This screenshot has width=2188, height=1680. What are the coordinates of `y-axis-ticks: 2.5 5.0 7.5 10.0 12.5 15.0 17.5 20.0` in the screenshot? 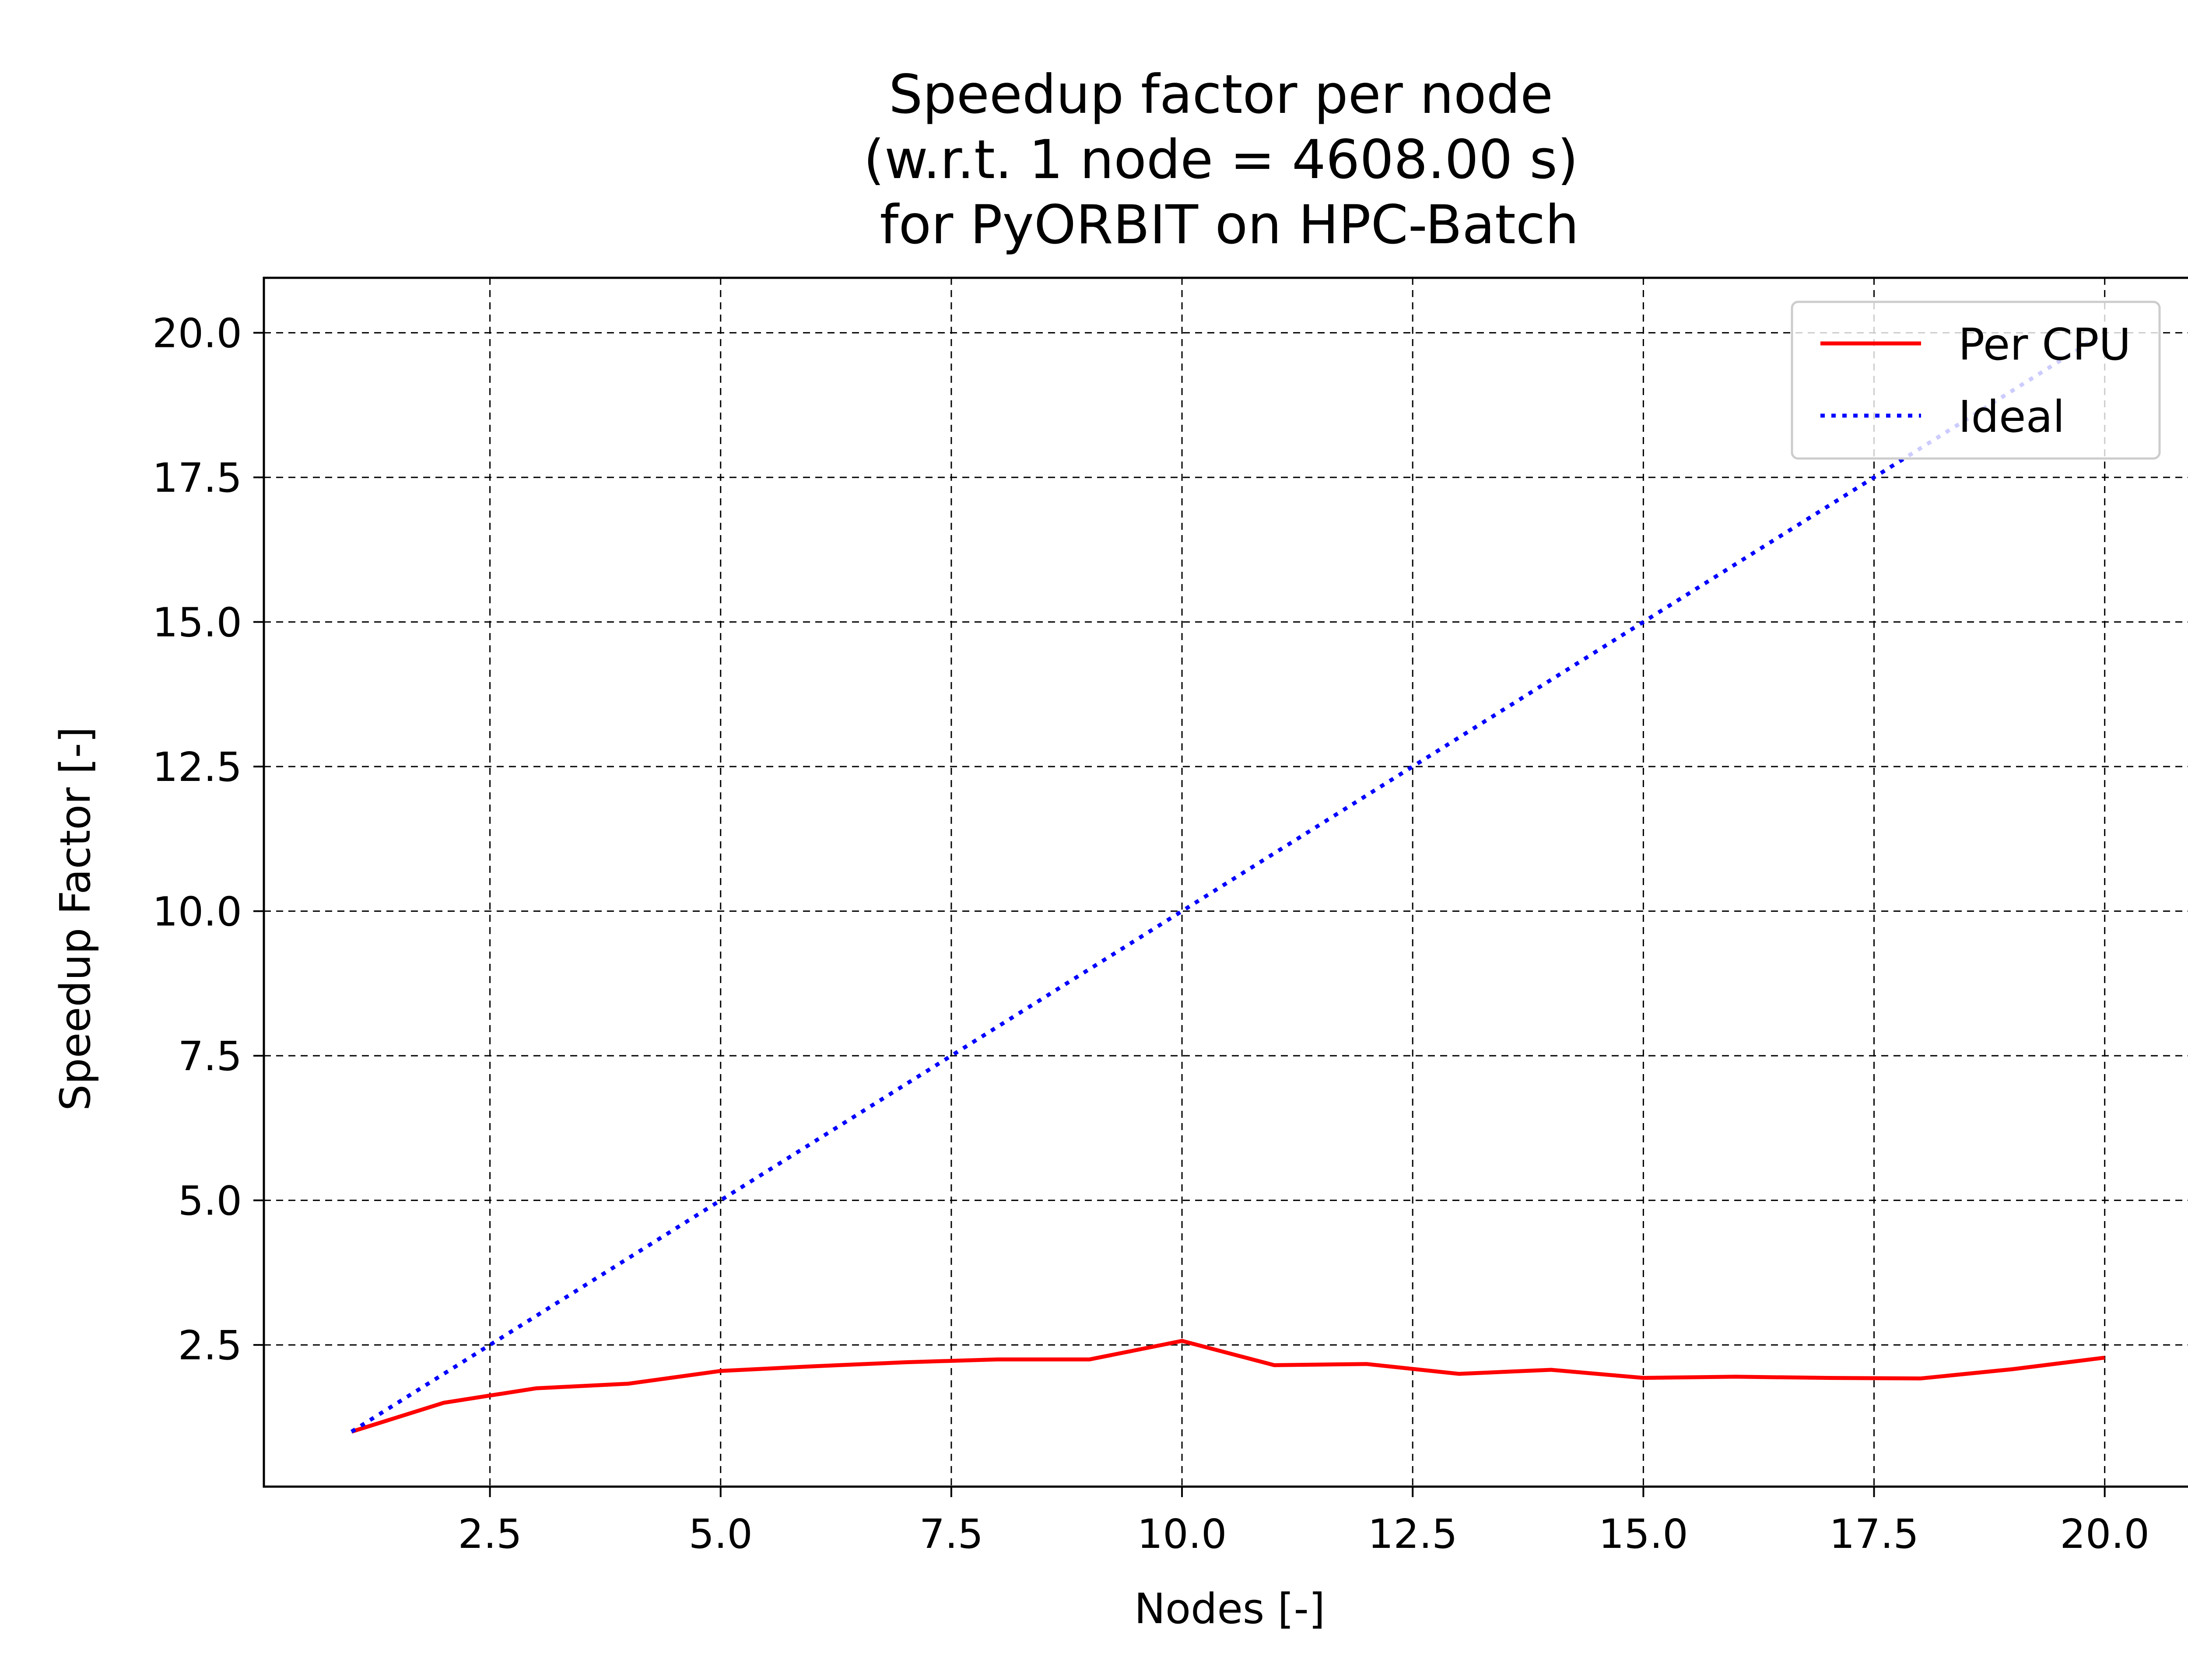 It's located at (208, 839).